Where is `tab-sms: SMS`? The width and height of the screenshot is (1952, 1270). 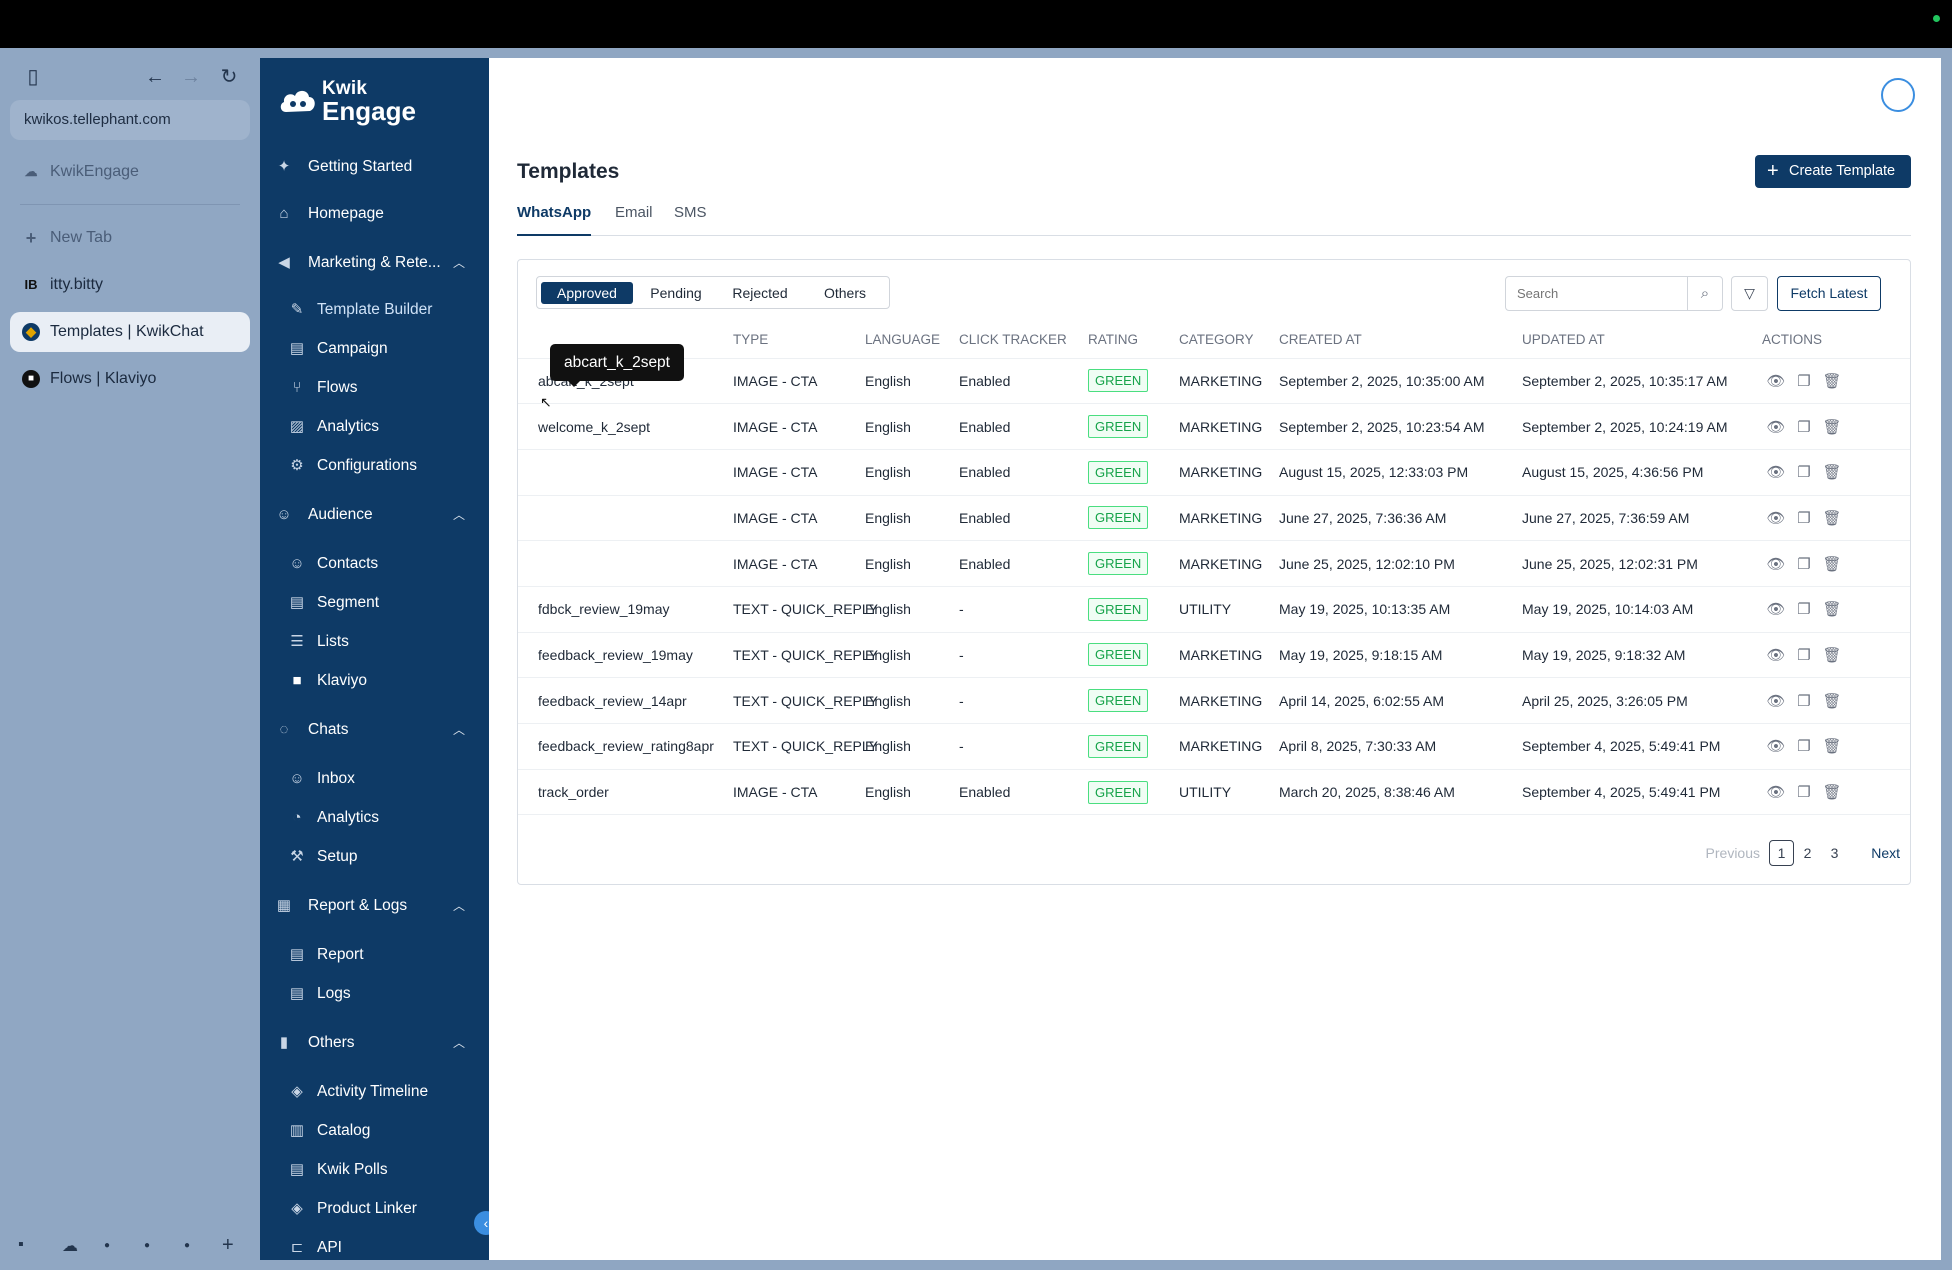 tab-sms: SMS is located at coordinates (690, 212).